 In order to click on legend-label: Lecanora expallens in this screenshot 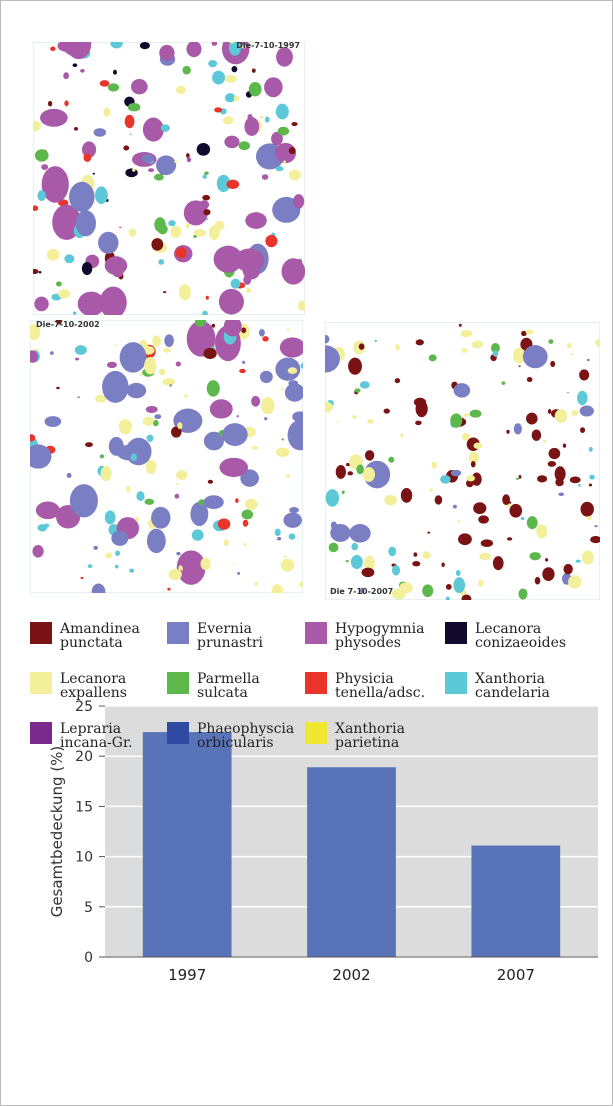, I will do `click(93, 686)`.